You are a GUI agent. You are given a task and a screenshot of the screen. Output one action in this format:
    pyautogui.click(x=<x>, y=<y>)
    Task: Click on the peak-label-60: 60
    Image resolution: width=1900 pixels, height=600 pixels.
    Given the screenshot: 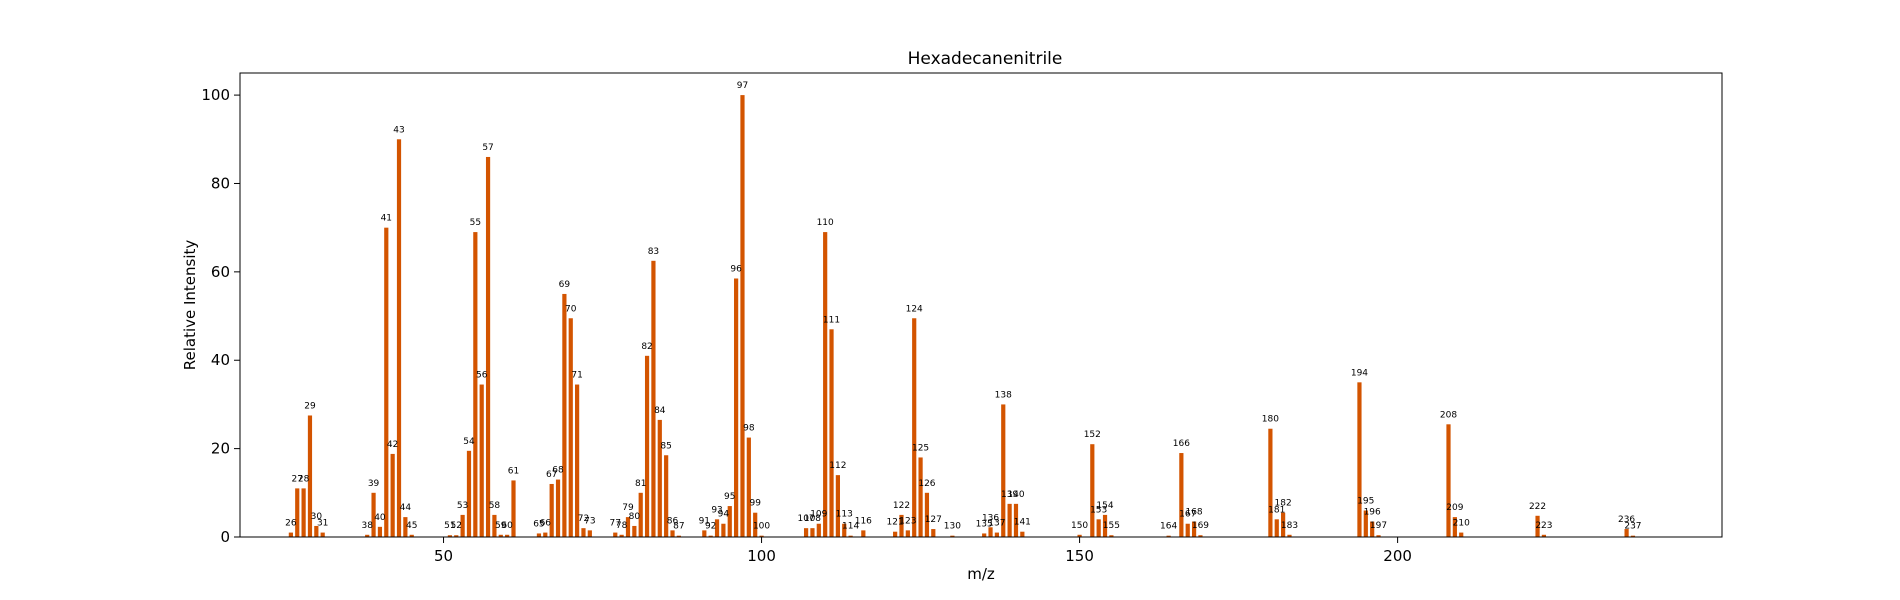 What is the action you would take?
    pyautogui.click(x=507, y=526)
    